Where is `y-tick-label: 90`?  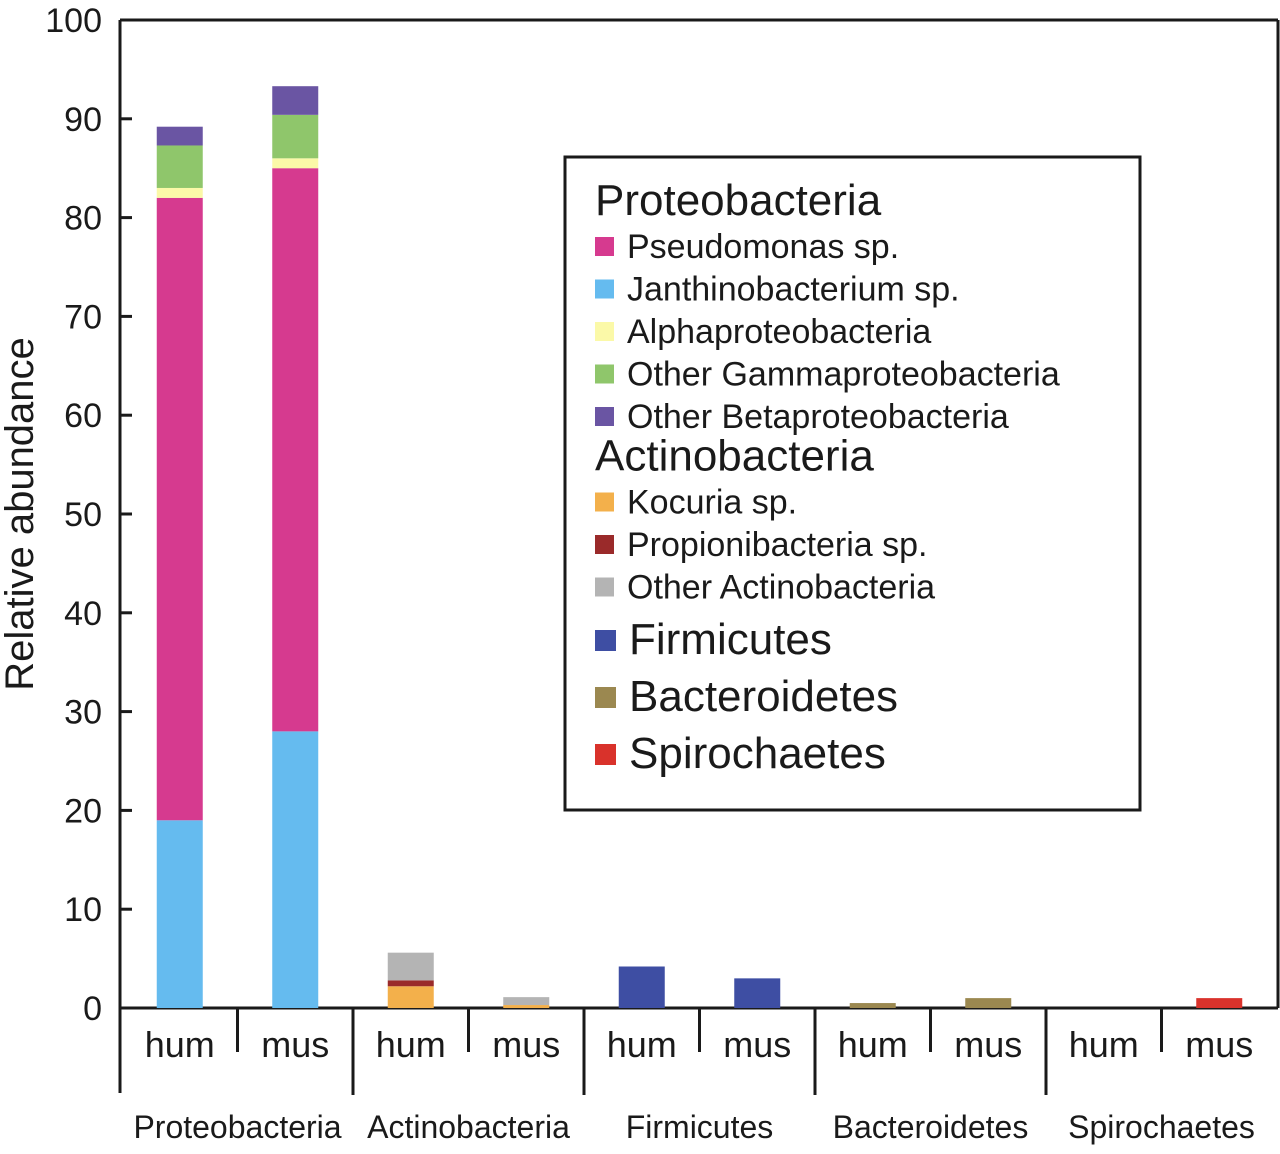
y-tick-label: 90 is located at coordinates (83, 120).